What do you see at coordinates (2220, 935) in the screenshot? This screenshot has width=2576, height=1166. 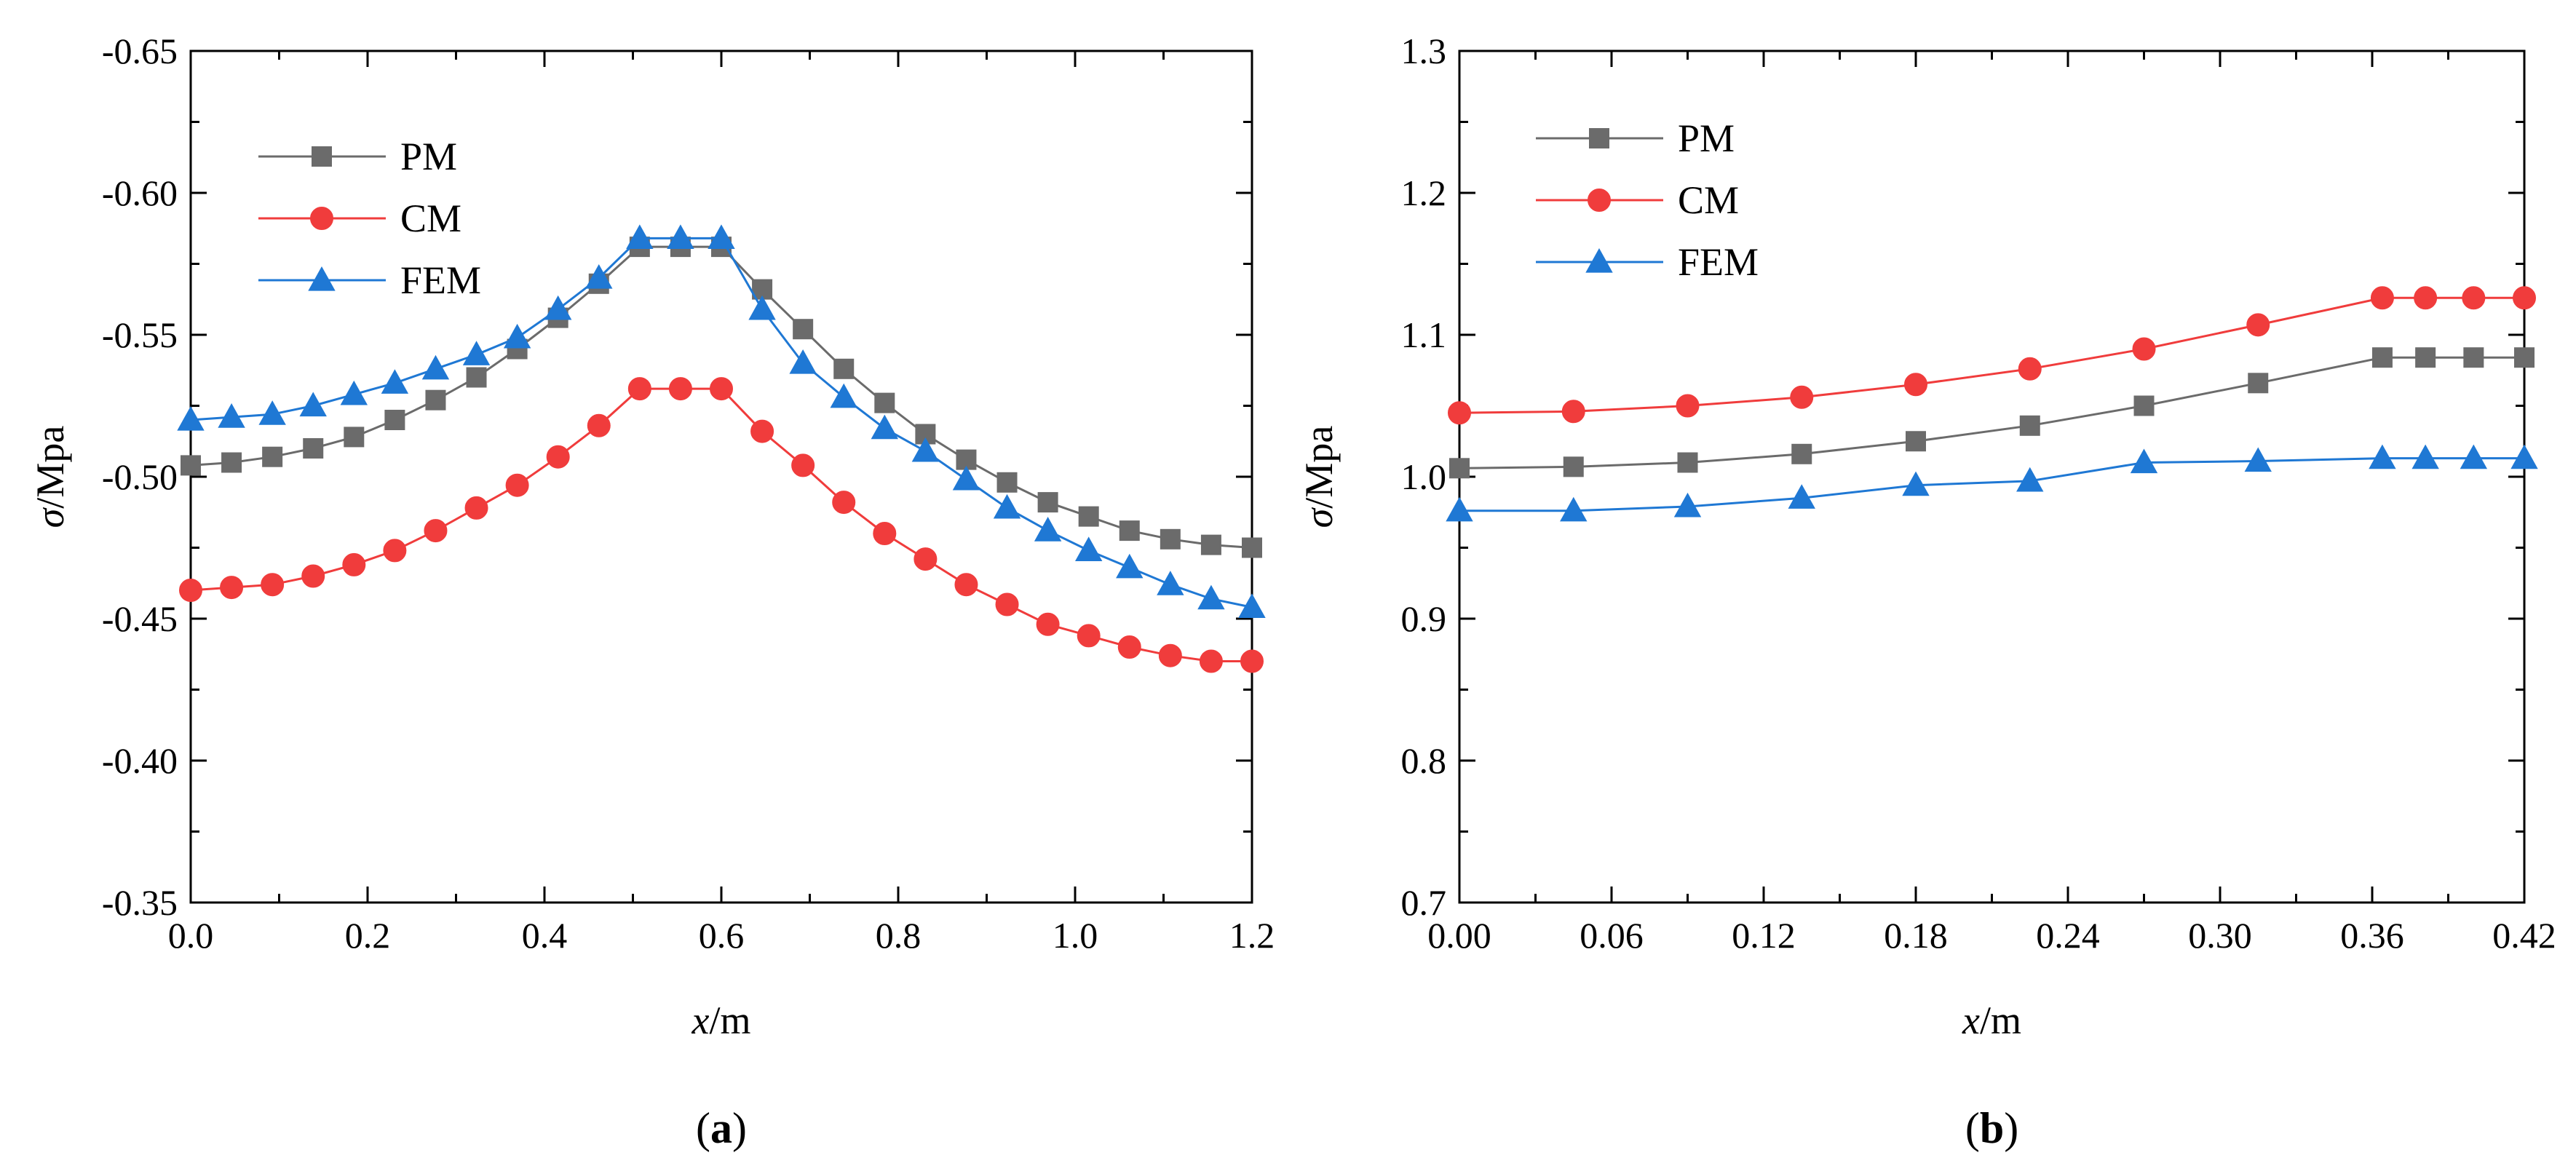 I see `x-tick-label: 0.30` at bounding box center [2220, 935].